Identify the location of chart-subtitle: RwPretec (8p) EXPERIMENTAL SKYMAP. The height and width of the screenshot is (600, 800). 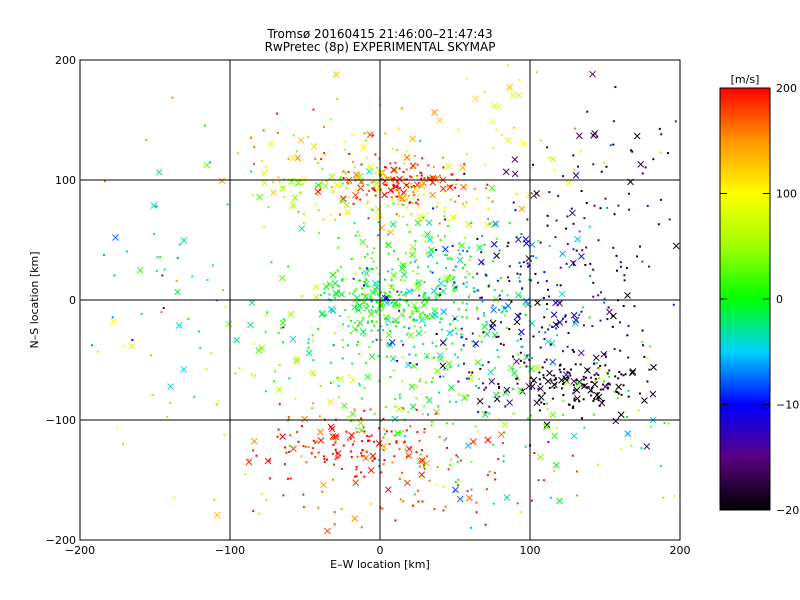
(380, 47).